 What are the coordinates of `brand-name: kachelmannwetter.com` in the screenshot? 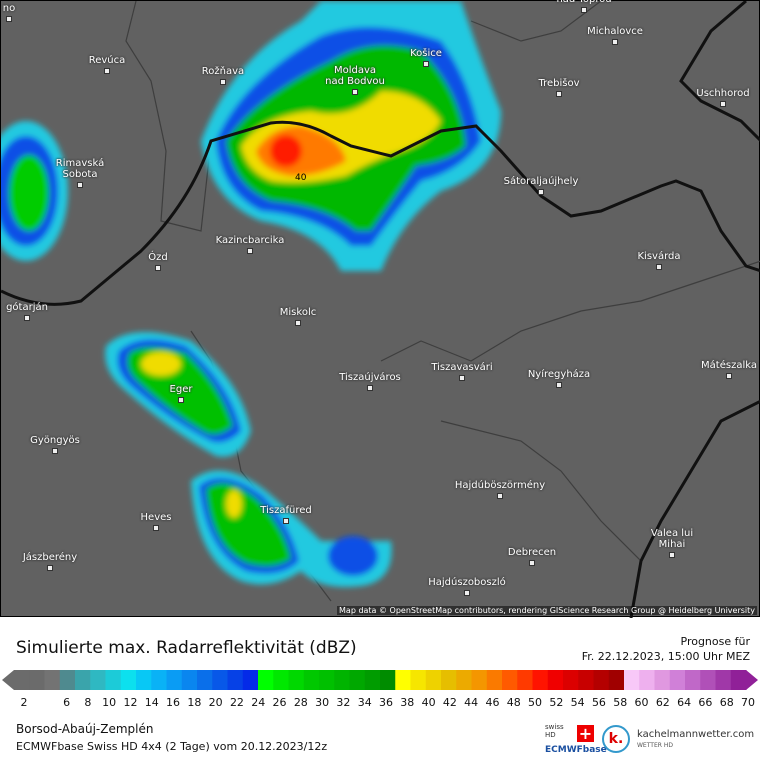 It's located at (696, 734).